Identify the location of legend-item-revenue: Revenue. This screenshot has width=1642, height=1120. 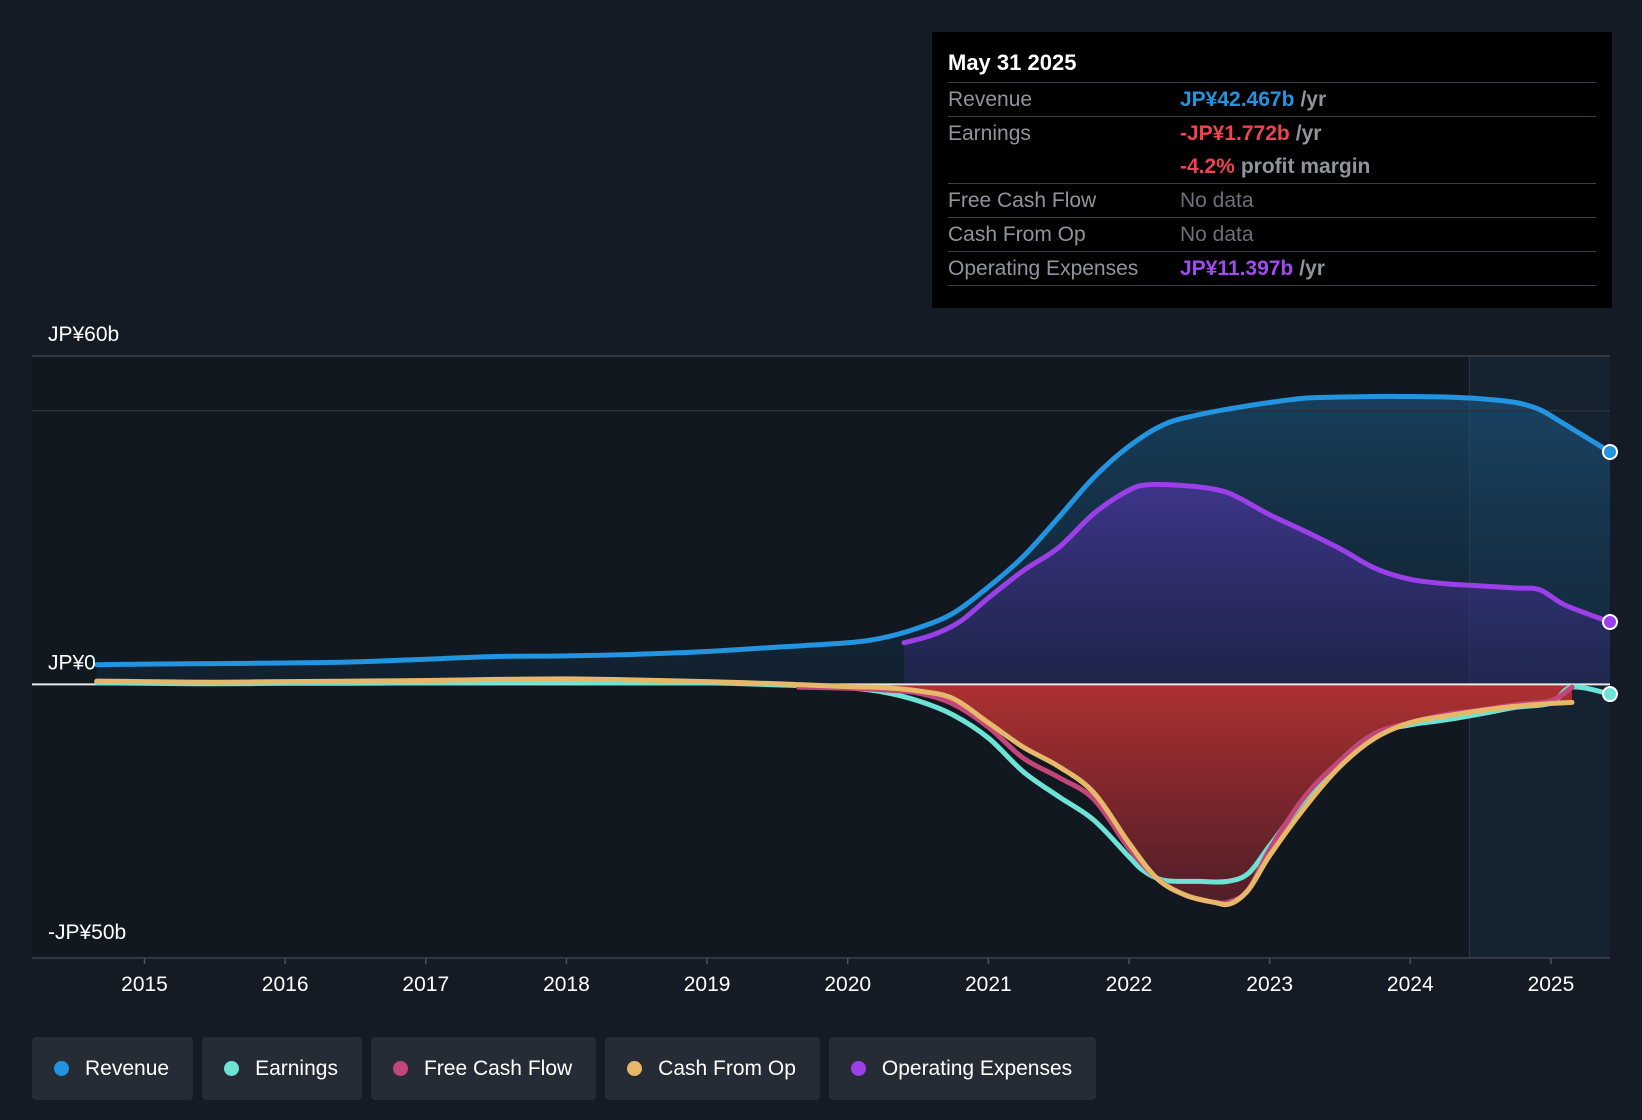
(113, 1068).